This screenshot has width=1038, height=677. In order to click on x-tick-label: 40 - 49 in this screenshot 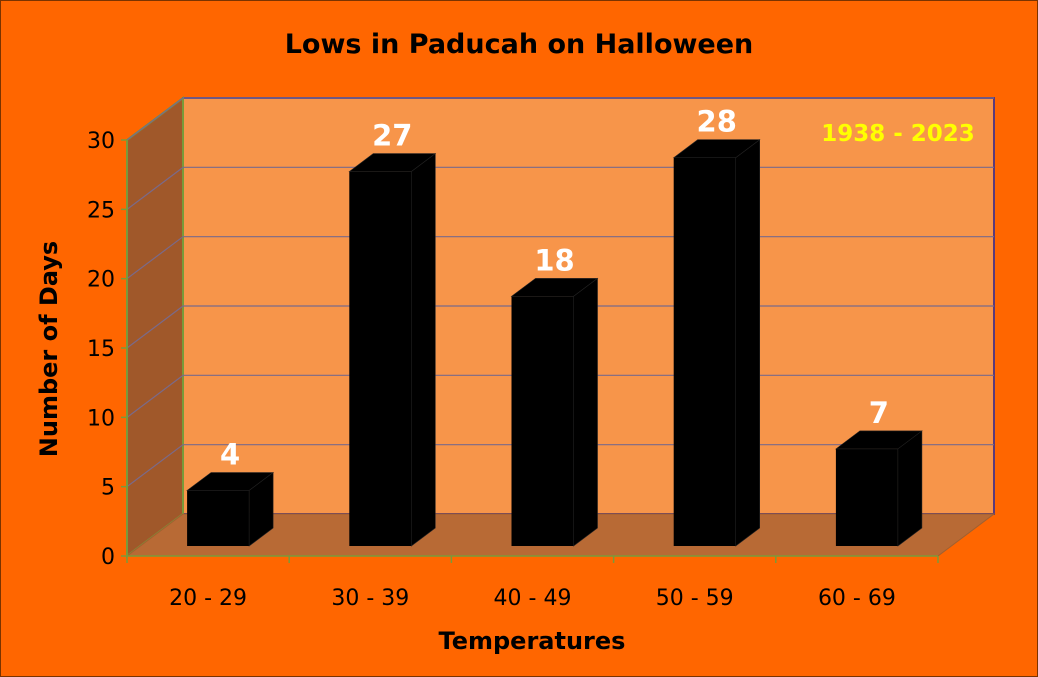, I will do `click(533, 598)`.